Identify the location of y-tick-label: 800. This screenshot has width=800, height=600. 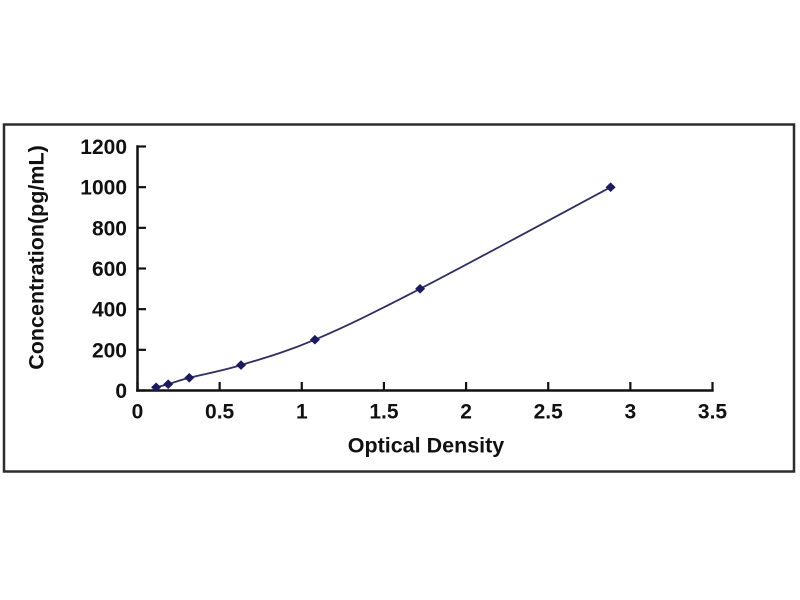
(109, 228).